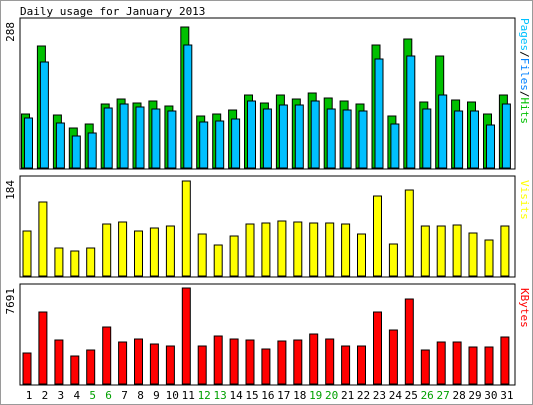 Image resolution: width=533 pixels, height=405 pixels. What do you see at coordinates (219, 395) in the screenshot?
I see `x-tick-label: 13` at bounding box center [219, 395].